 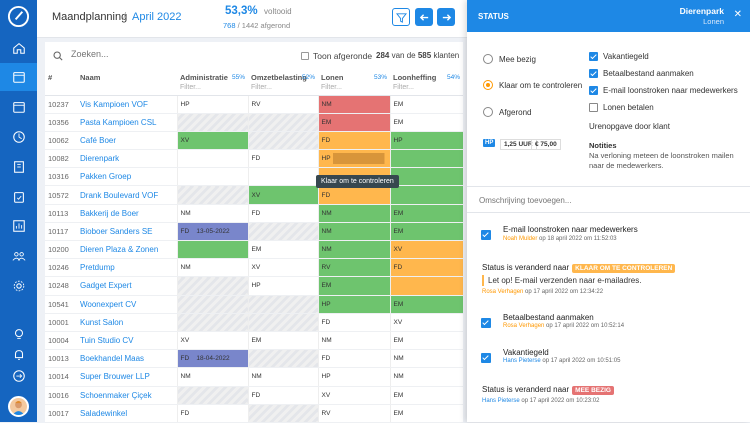 I want to click on table-row: 10001 Kunst Salon FD XV, so click(x=254, y=322).